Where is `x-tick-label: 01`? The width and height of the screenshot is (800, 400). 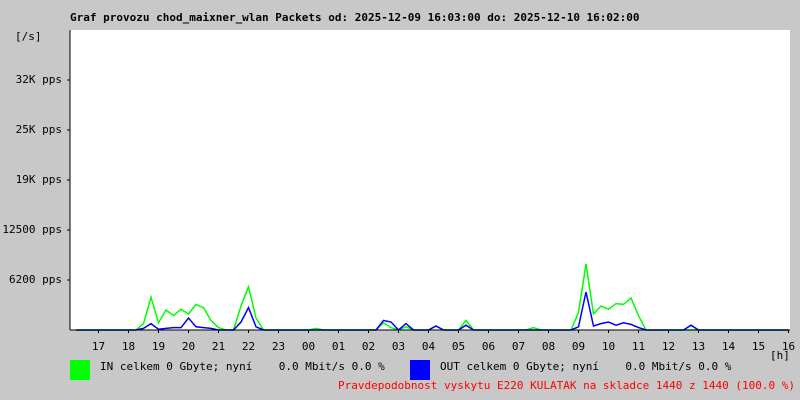 x-tick-label: 01 is located at coordinates (338, 346).